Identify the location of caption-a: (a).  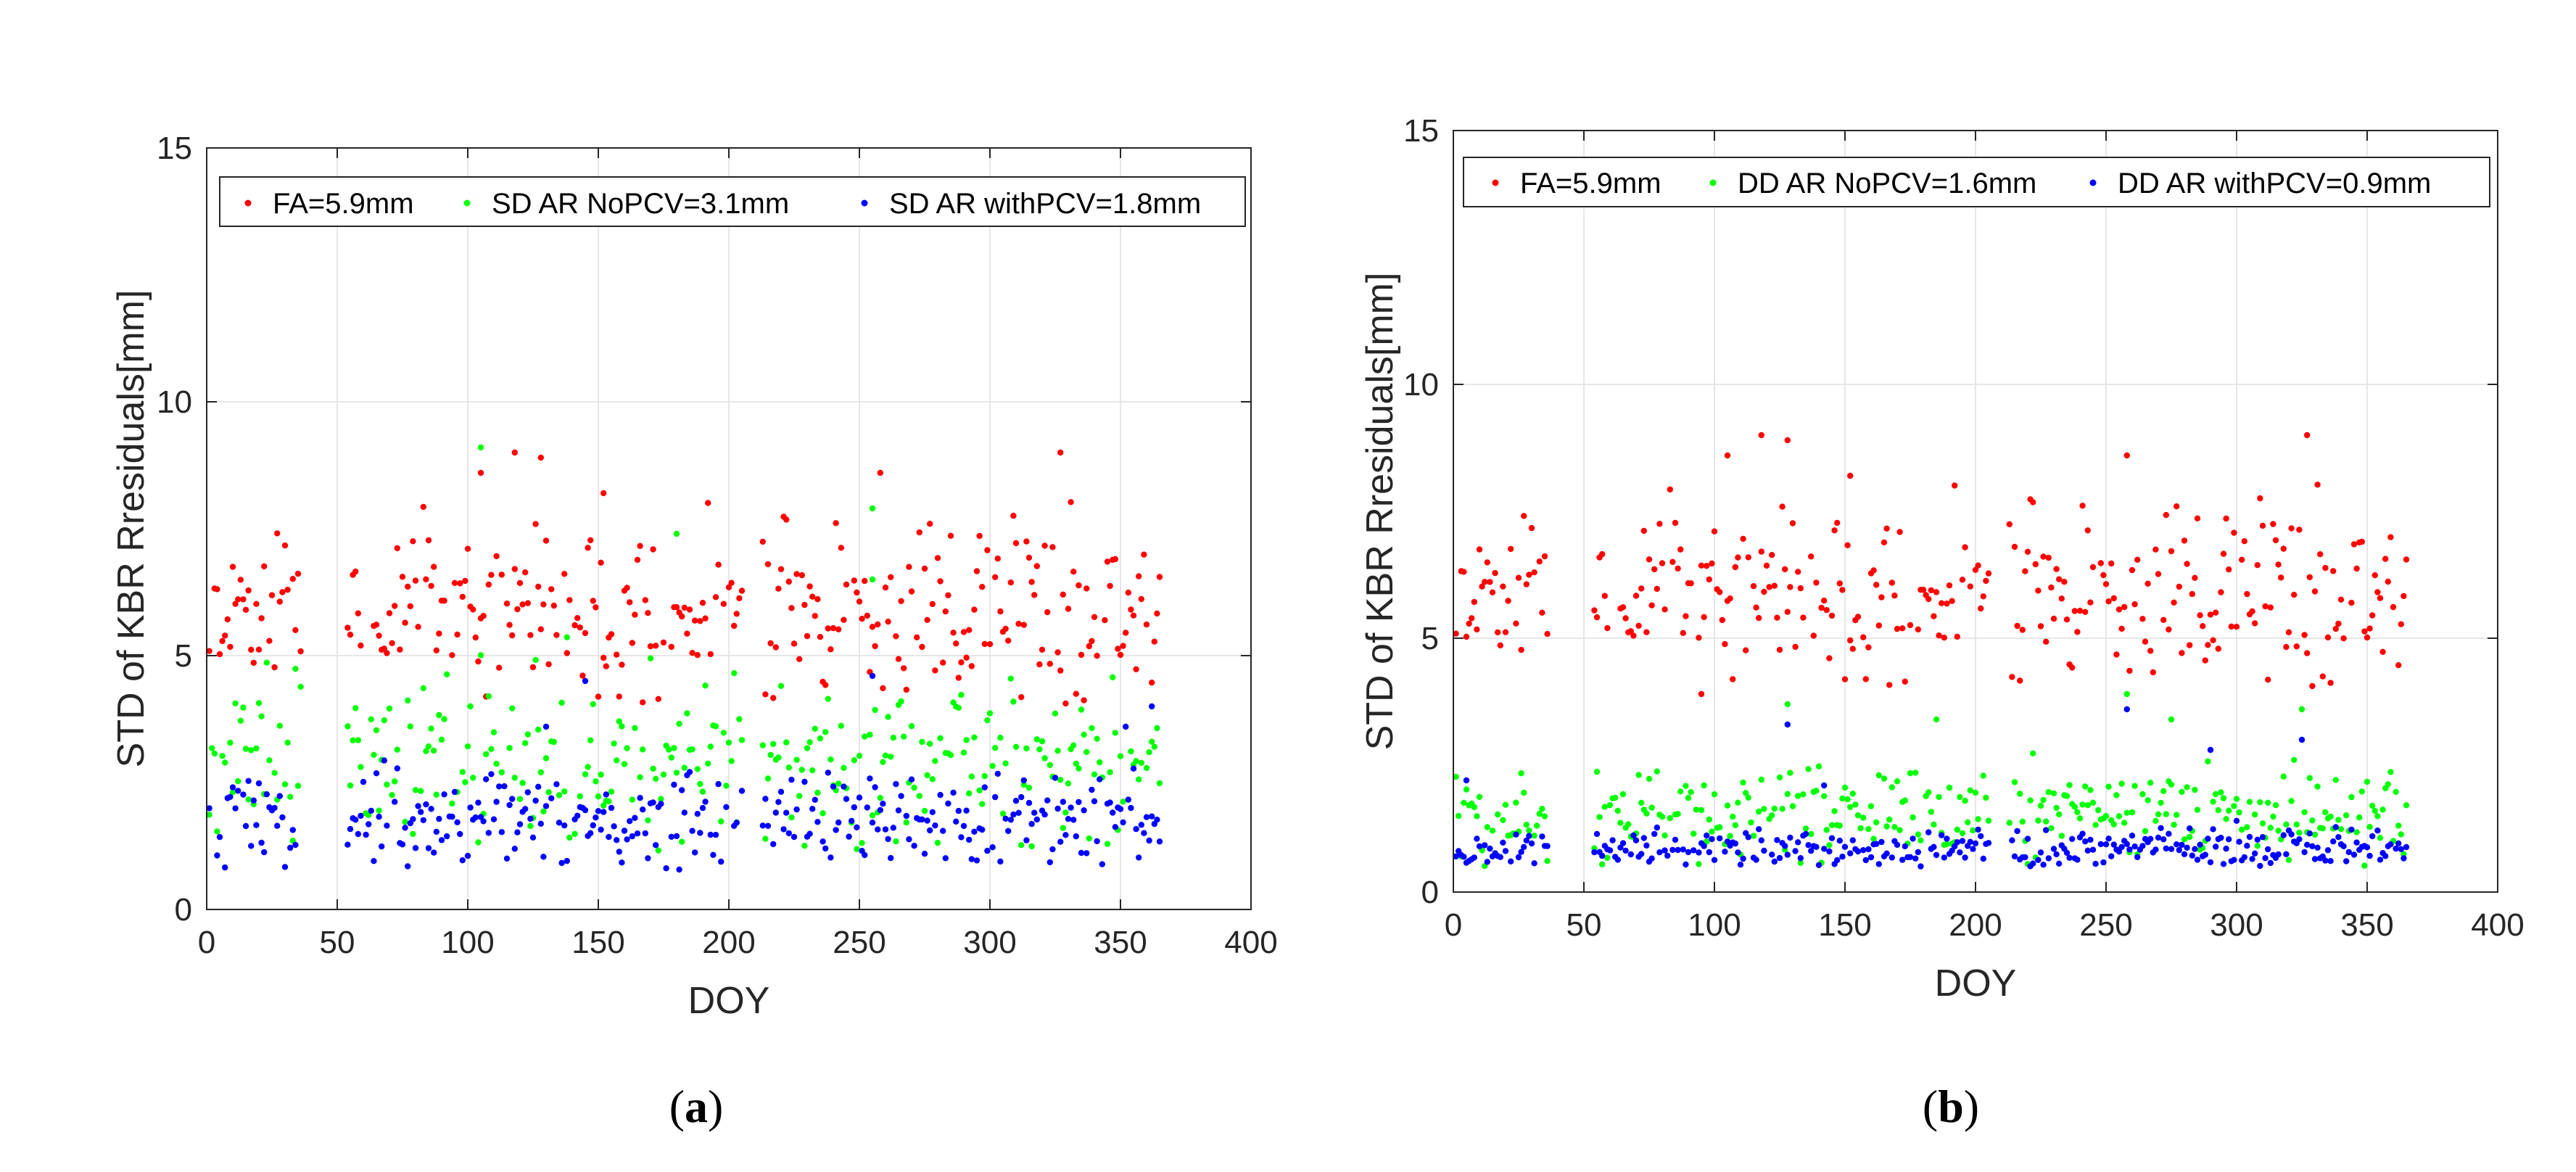
(696, 1106).